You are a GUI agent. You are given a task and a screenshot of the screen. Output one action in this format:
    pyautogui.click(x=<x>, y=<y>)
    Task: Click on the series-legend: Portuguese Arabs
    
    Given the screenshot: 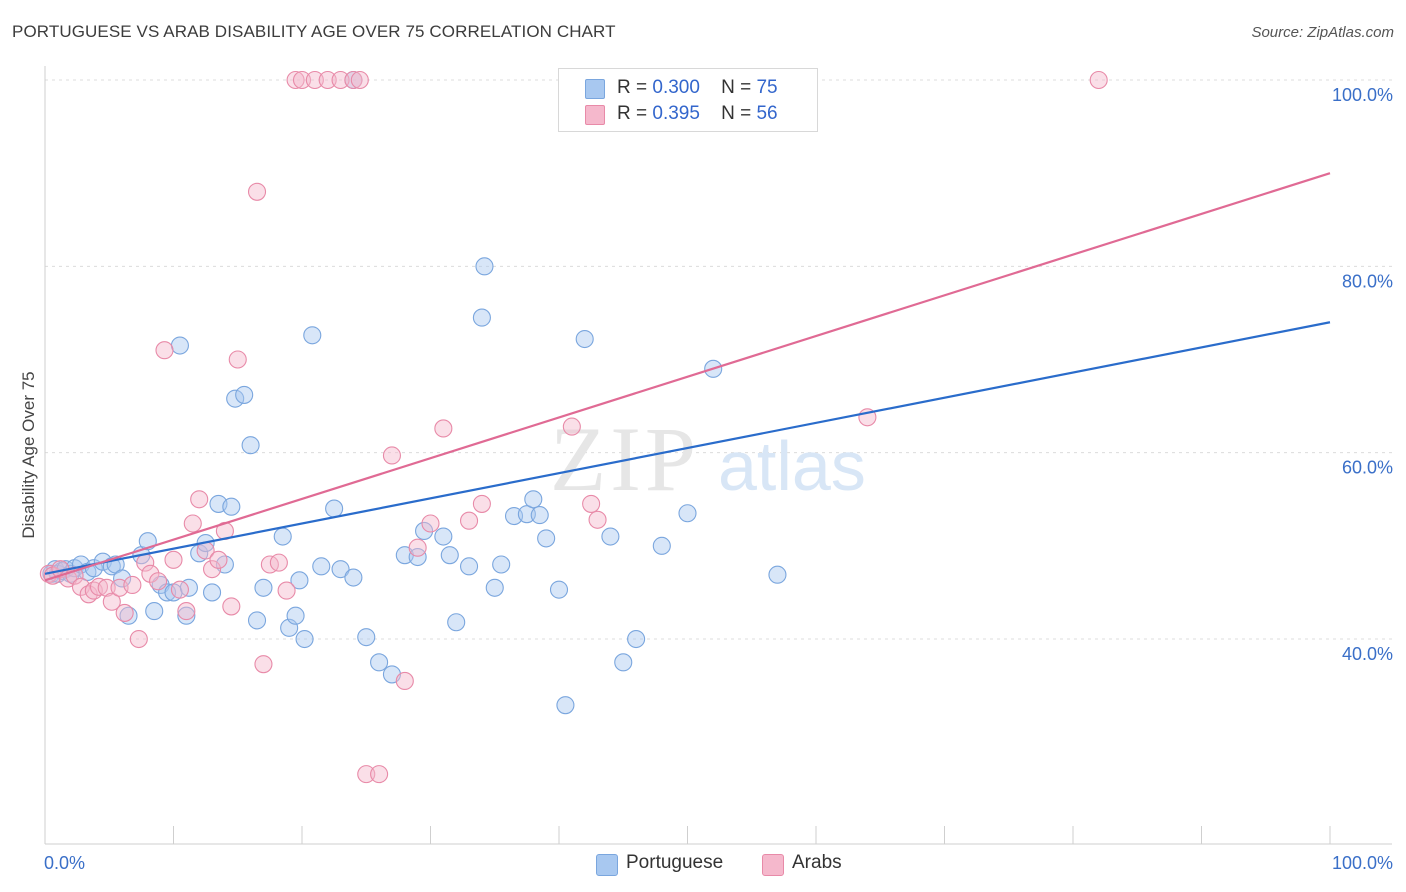 What is the action you would take?
    pyautogui.click(x=703, y=865)
    